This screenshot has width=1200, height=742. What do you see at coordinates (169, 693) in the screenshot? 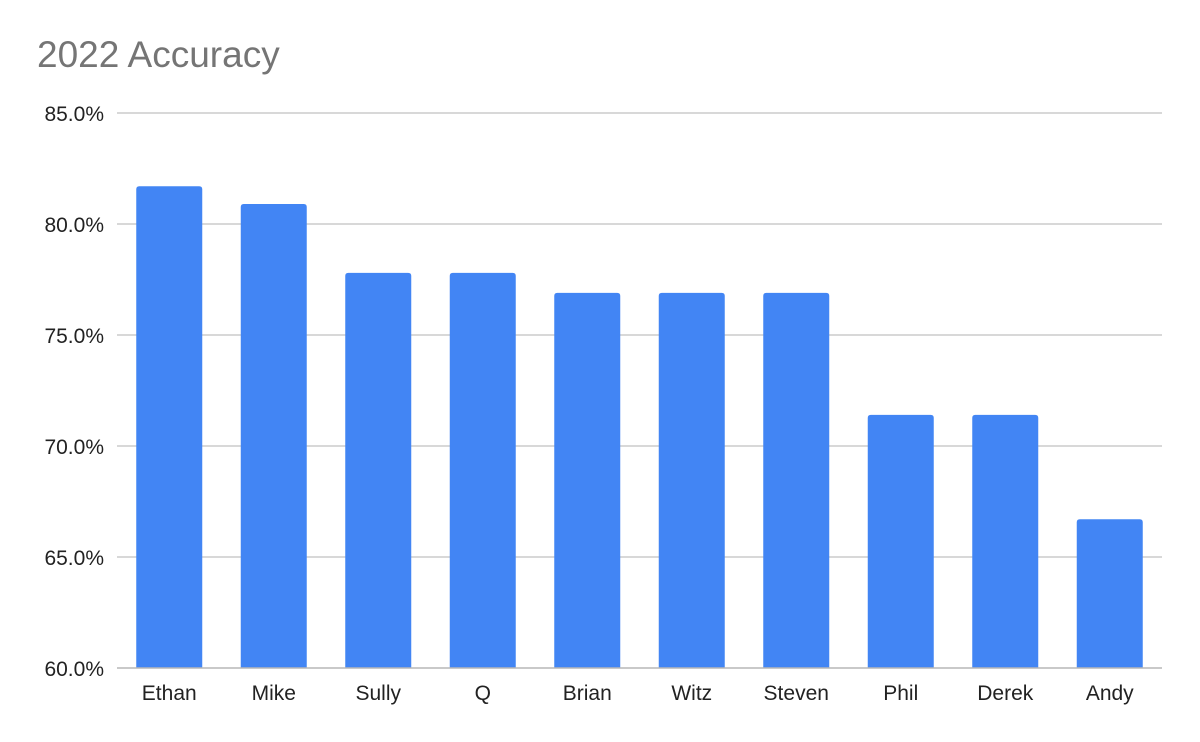
I see `x-tick-label: Ethan` at bounding box center [169, 693].